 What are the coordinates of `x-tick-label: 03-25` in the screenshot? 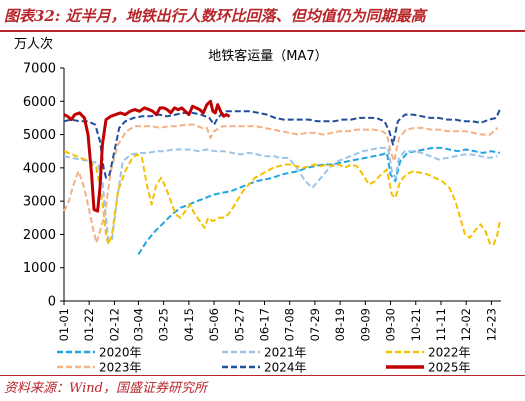 It's located at (164, 324).